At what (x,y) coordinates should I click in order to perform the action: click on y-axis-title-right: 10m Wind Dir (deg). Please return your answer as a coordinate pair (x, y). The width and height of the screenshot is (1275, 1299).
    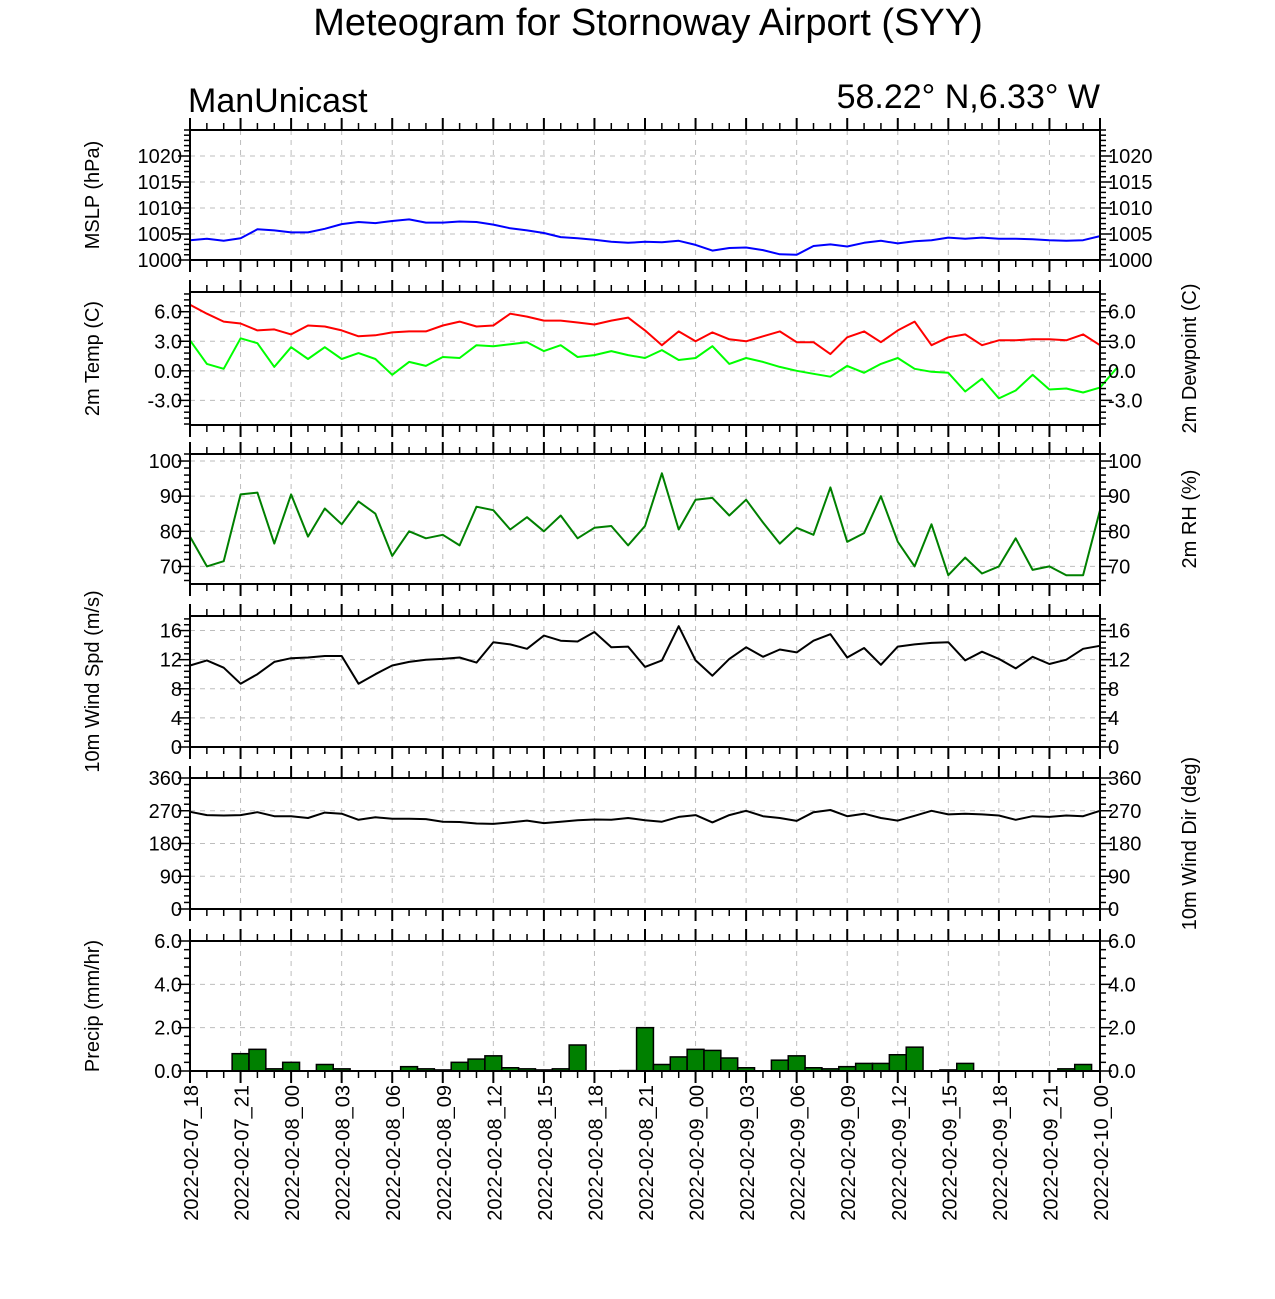
    Looking at the image, I should click on (1190, 843).